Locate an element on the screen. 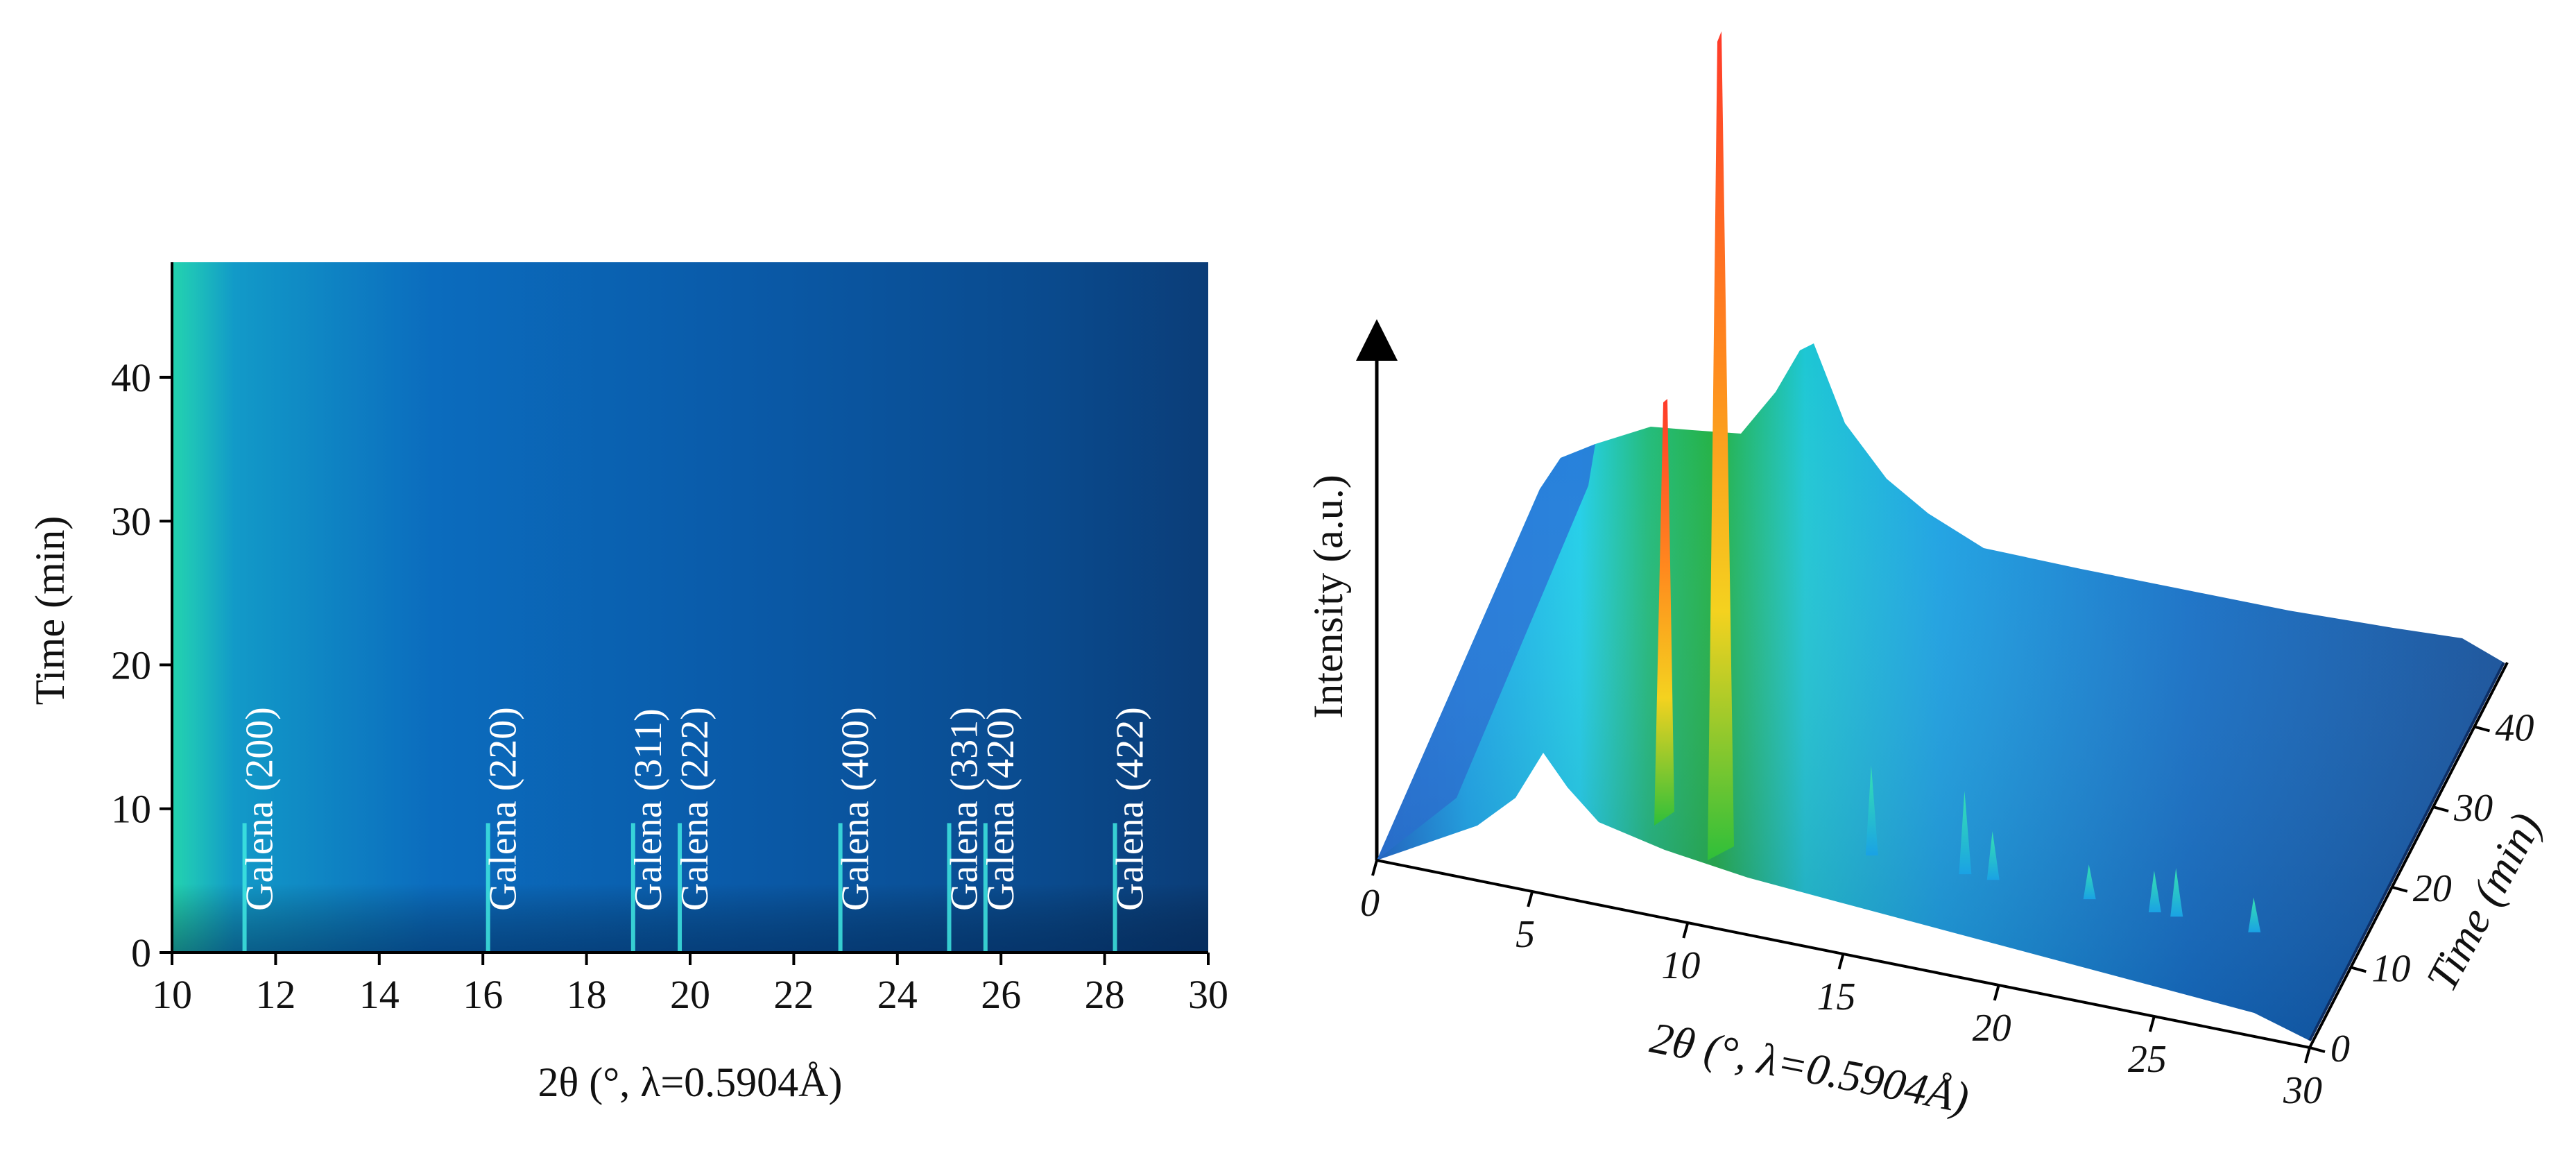  peak-label-1: Galena (200) is located at coordinates (260, 809).